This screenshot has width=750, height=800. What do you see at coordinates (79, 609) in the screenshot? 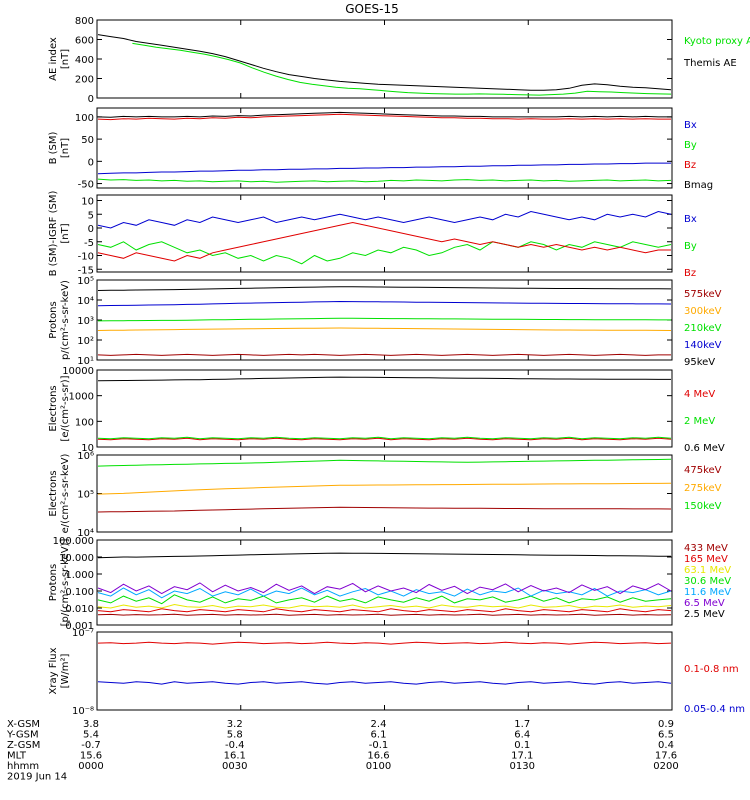
I see `y-tick-label: 0.010` at bounding box center [79, 609].